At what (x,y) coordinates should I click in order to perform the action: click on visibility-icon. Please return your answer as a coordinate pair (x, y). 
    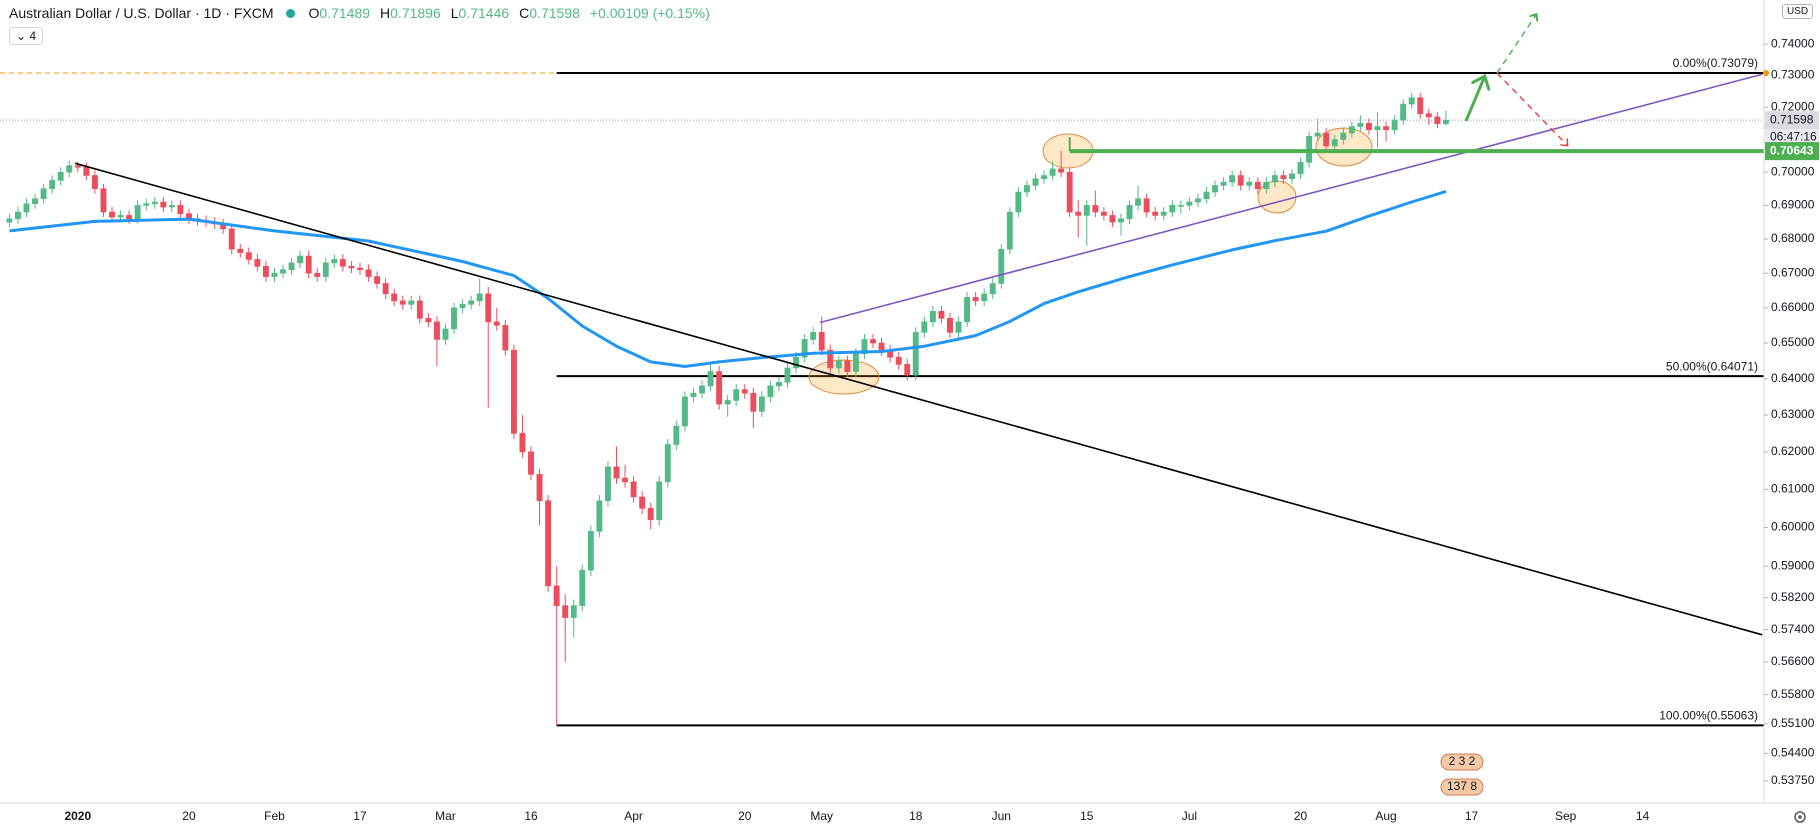
    Looking at the image, I should click on (290, 13).